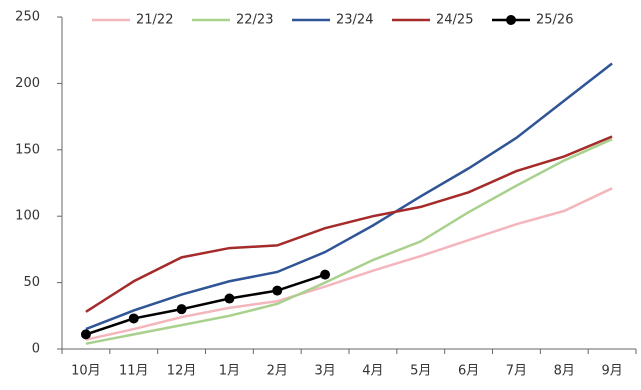  Describe the element at coordinates (611, 371) in the screenshot. I see `x-tick-label: 9月` at that location.